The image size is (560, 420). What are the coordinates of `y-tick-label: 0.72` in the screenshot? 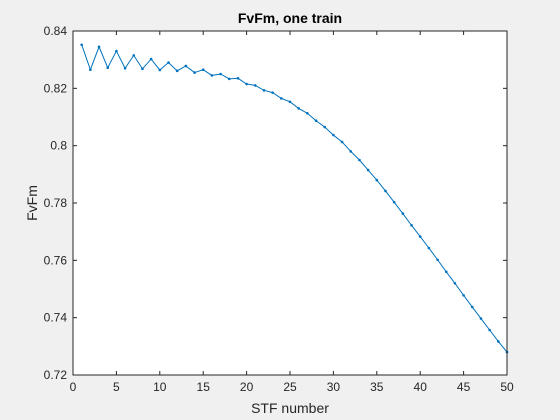 It's located at (56, 375).